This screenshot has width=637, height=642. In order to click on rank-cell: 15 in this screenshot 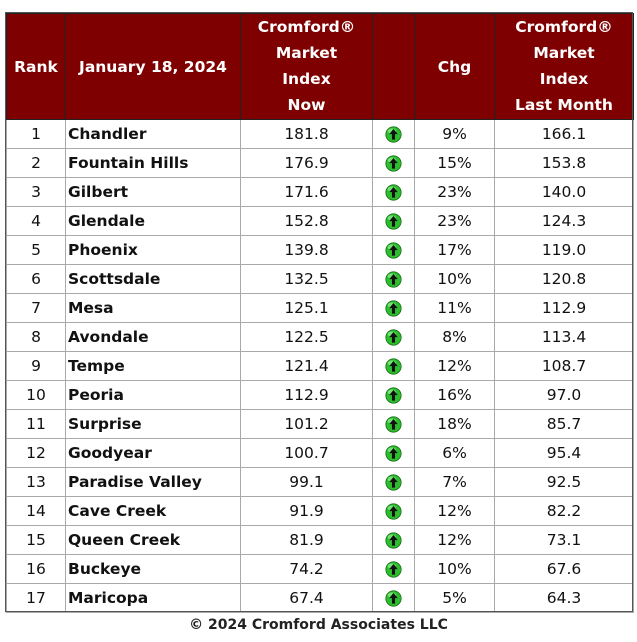, I will do `click(36, 540)`.